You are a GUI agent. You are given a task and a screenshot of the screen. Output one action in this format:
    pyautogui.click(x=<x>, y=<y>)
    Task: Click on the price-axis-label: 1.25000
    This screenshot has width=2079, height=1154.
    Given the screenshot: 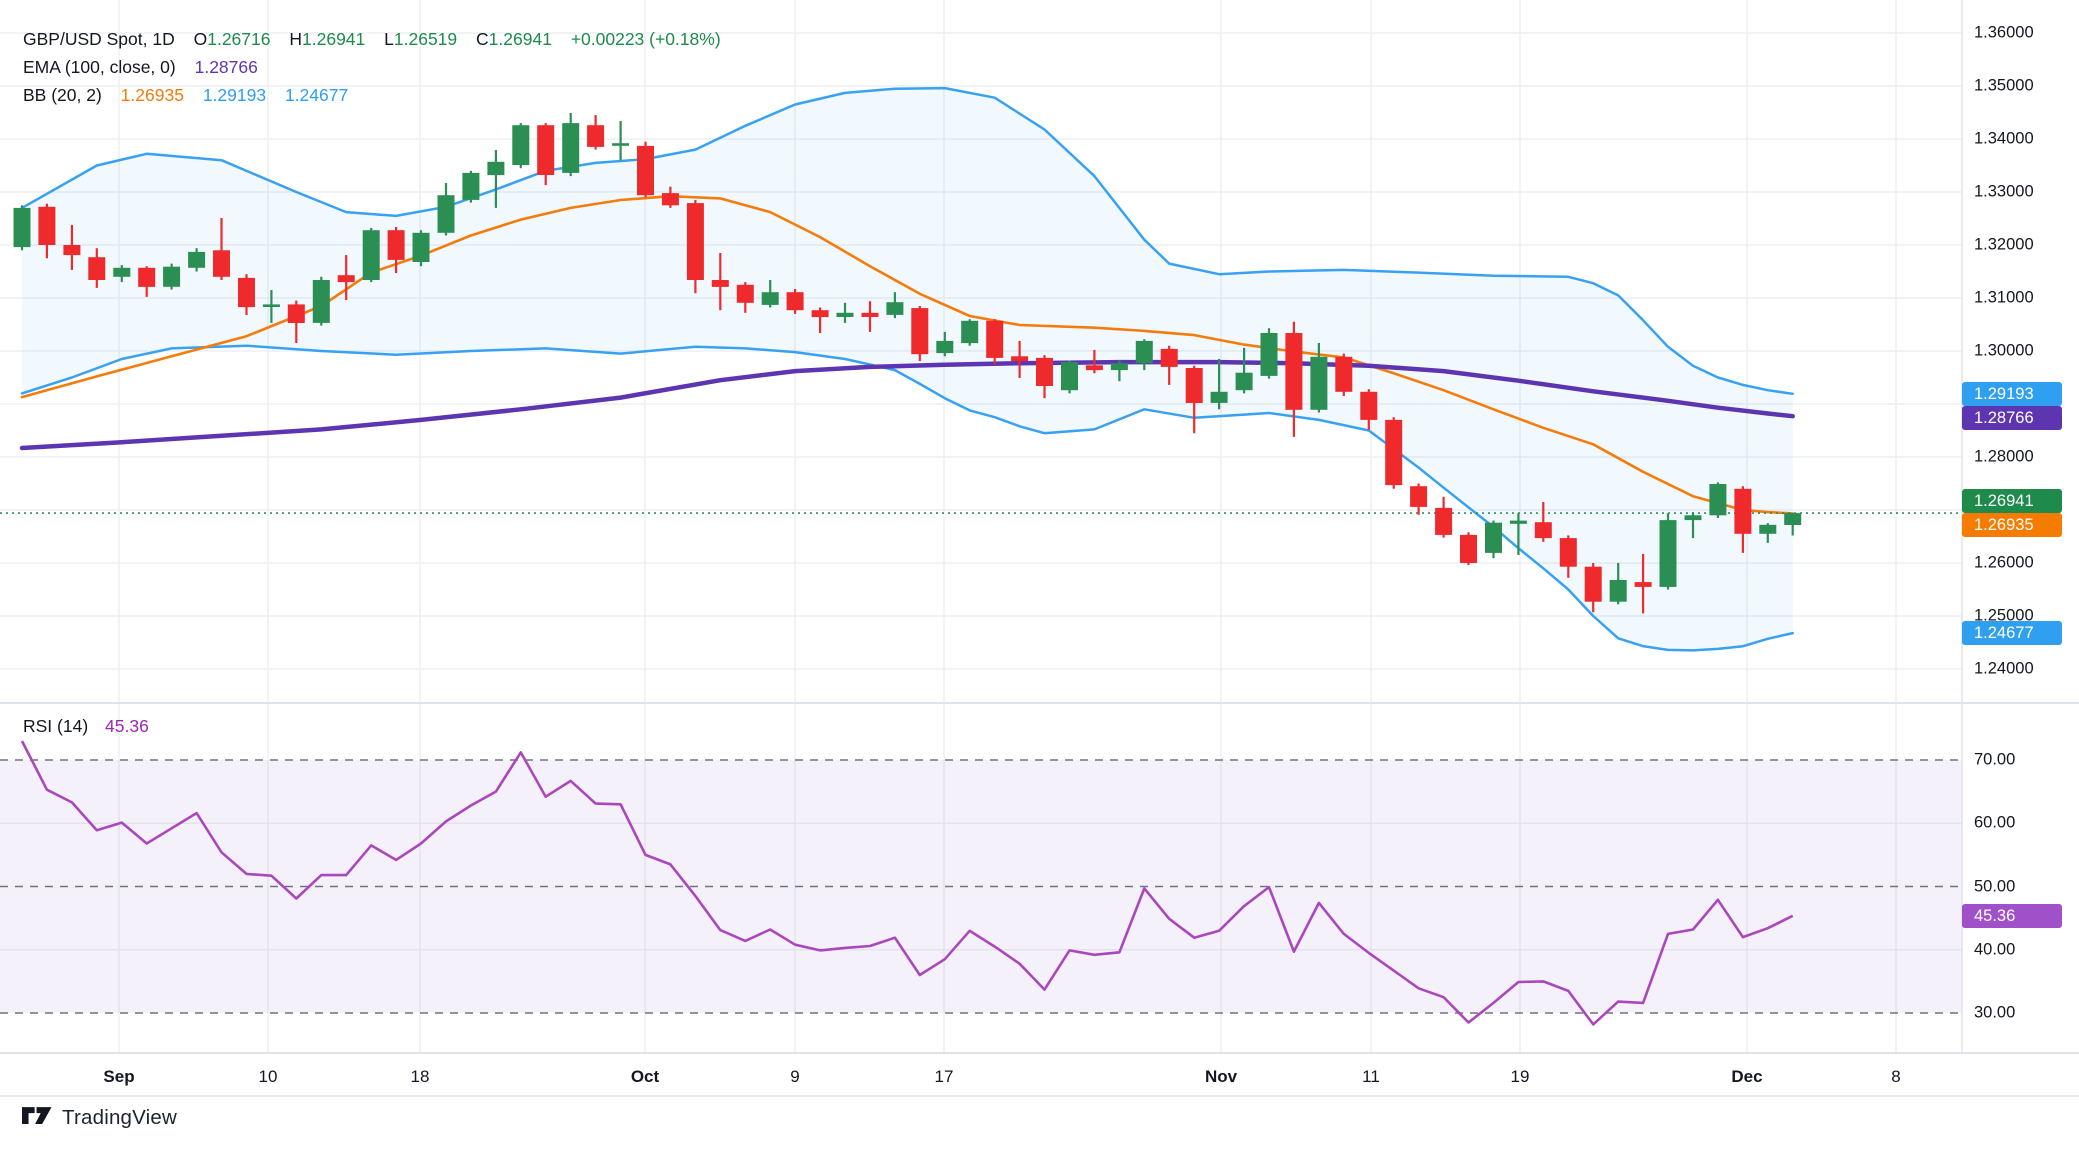 What is the action you would take?
    pyautogui.click(x=2004, y=615)
    